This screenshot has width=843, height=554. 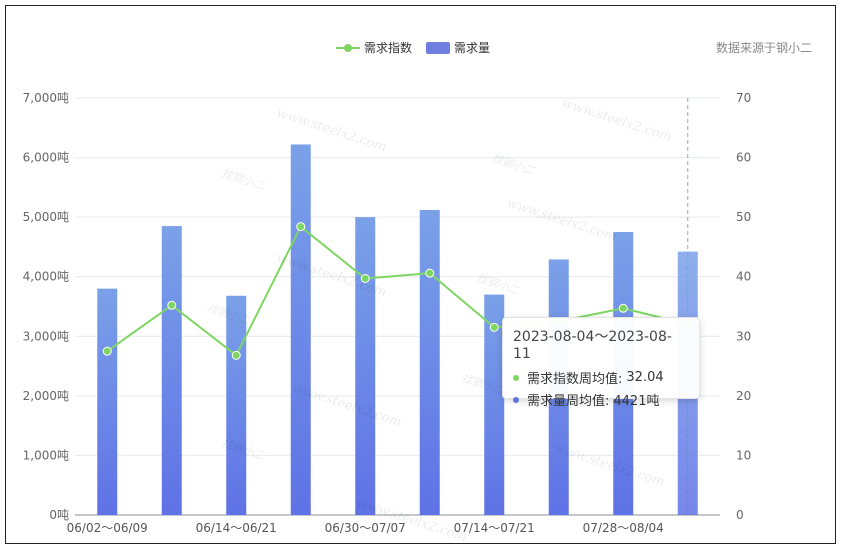 I want to click on y-left-tick-label: 1,000吨, so click(x=46, y=455).